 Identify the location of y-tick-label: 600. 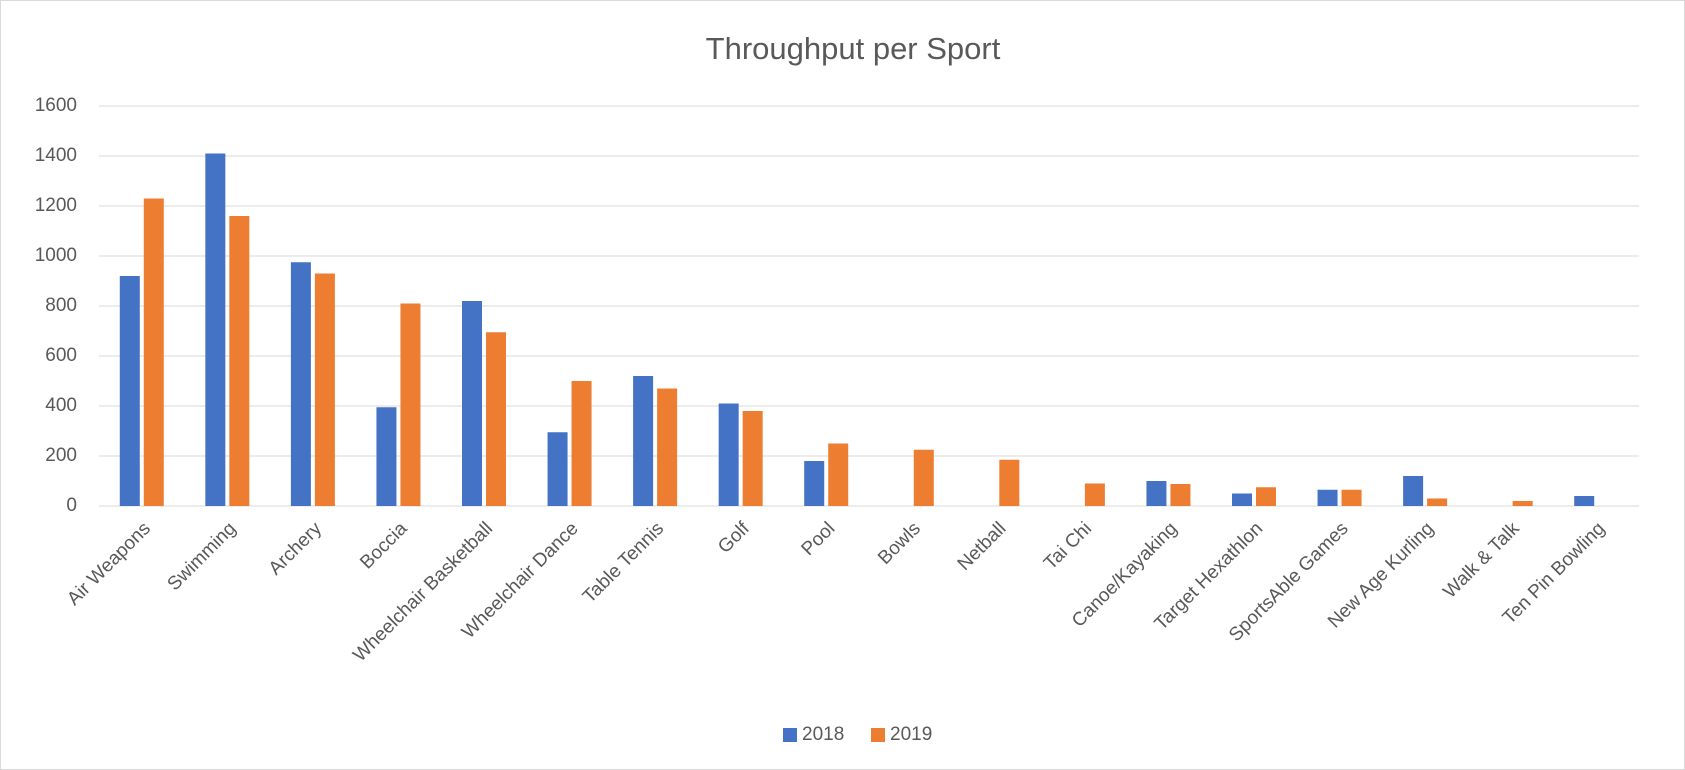
(61, 355).